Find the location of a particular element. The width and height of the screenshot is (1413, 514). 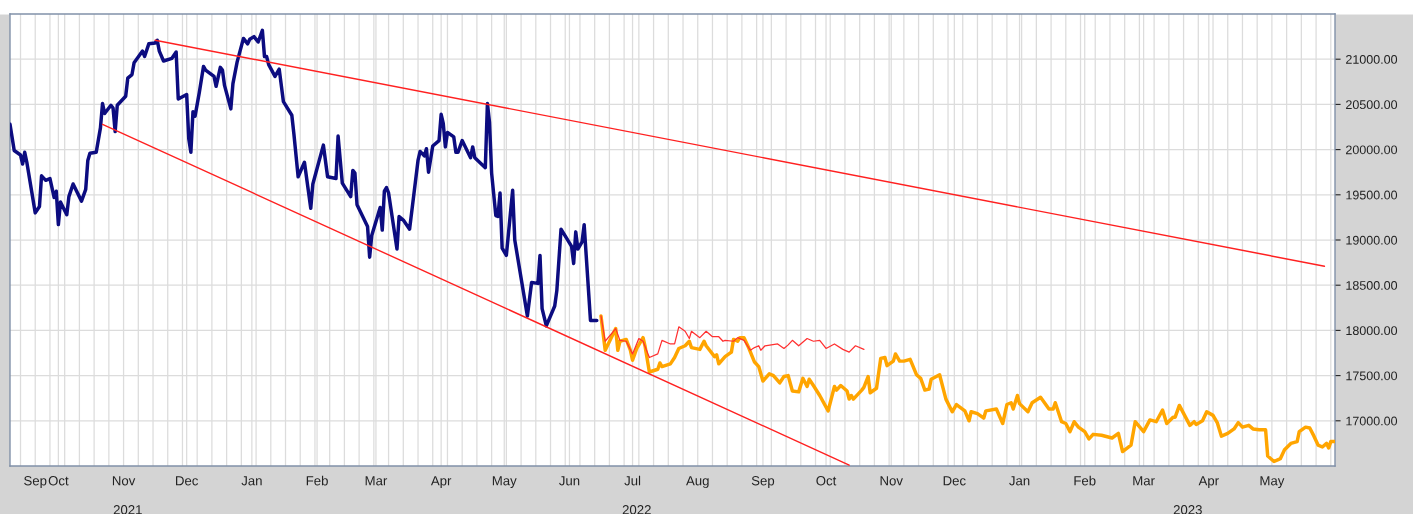

x2-tick-label: 2022 is located at coordinates (636, 509).